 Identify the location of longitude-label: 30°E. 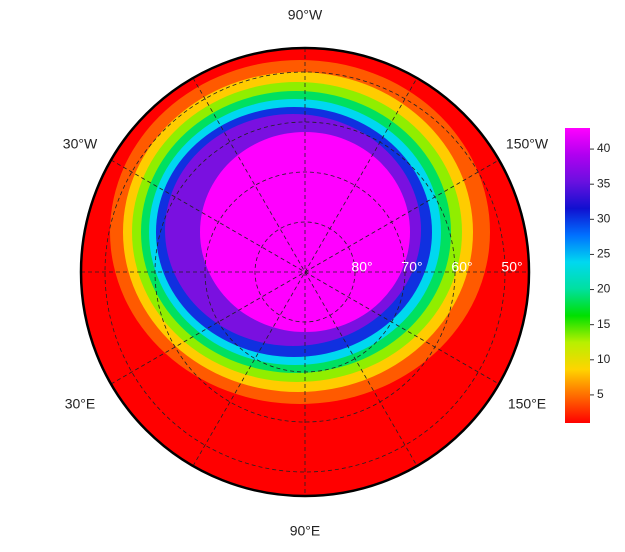
(80, 404).